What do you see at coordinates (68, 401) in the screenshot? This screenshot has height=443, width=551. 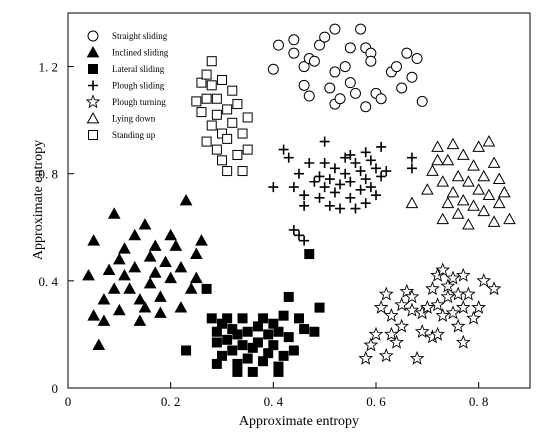 I see `x-tick-label: 0` at bounding box center [68, 401].